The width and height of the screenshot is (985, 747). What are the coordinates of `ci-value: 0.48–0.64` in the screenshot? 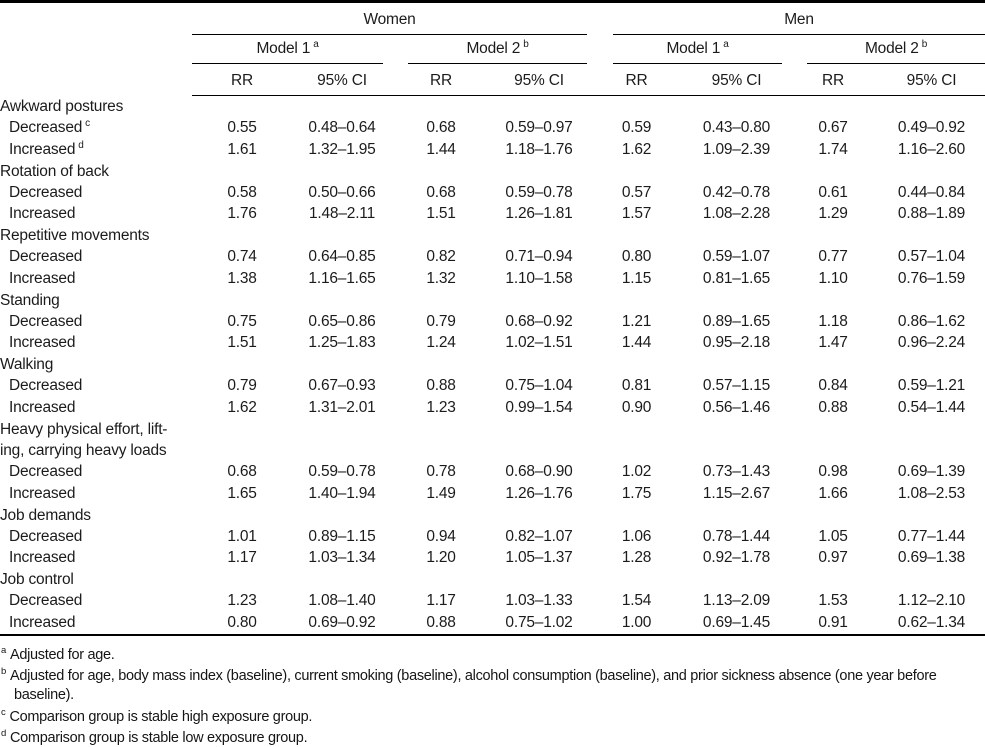 It's located at (342, 128).